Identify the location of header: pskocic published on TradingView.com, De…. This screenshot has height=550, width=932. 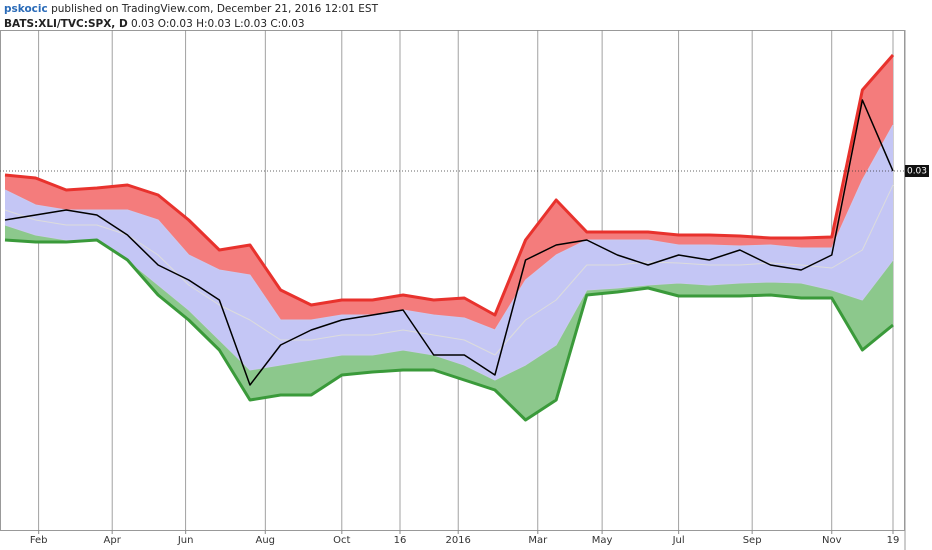
(191, 17).